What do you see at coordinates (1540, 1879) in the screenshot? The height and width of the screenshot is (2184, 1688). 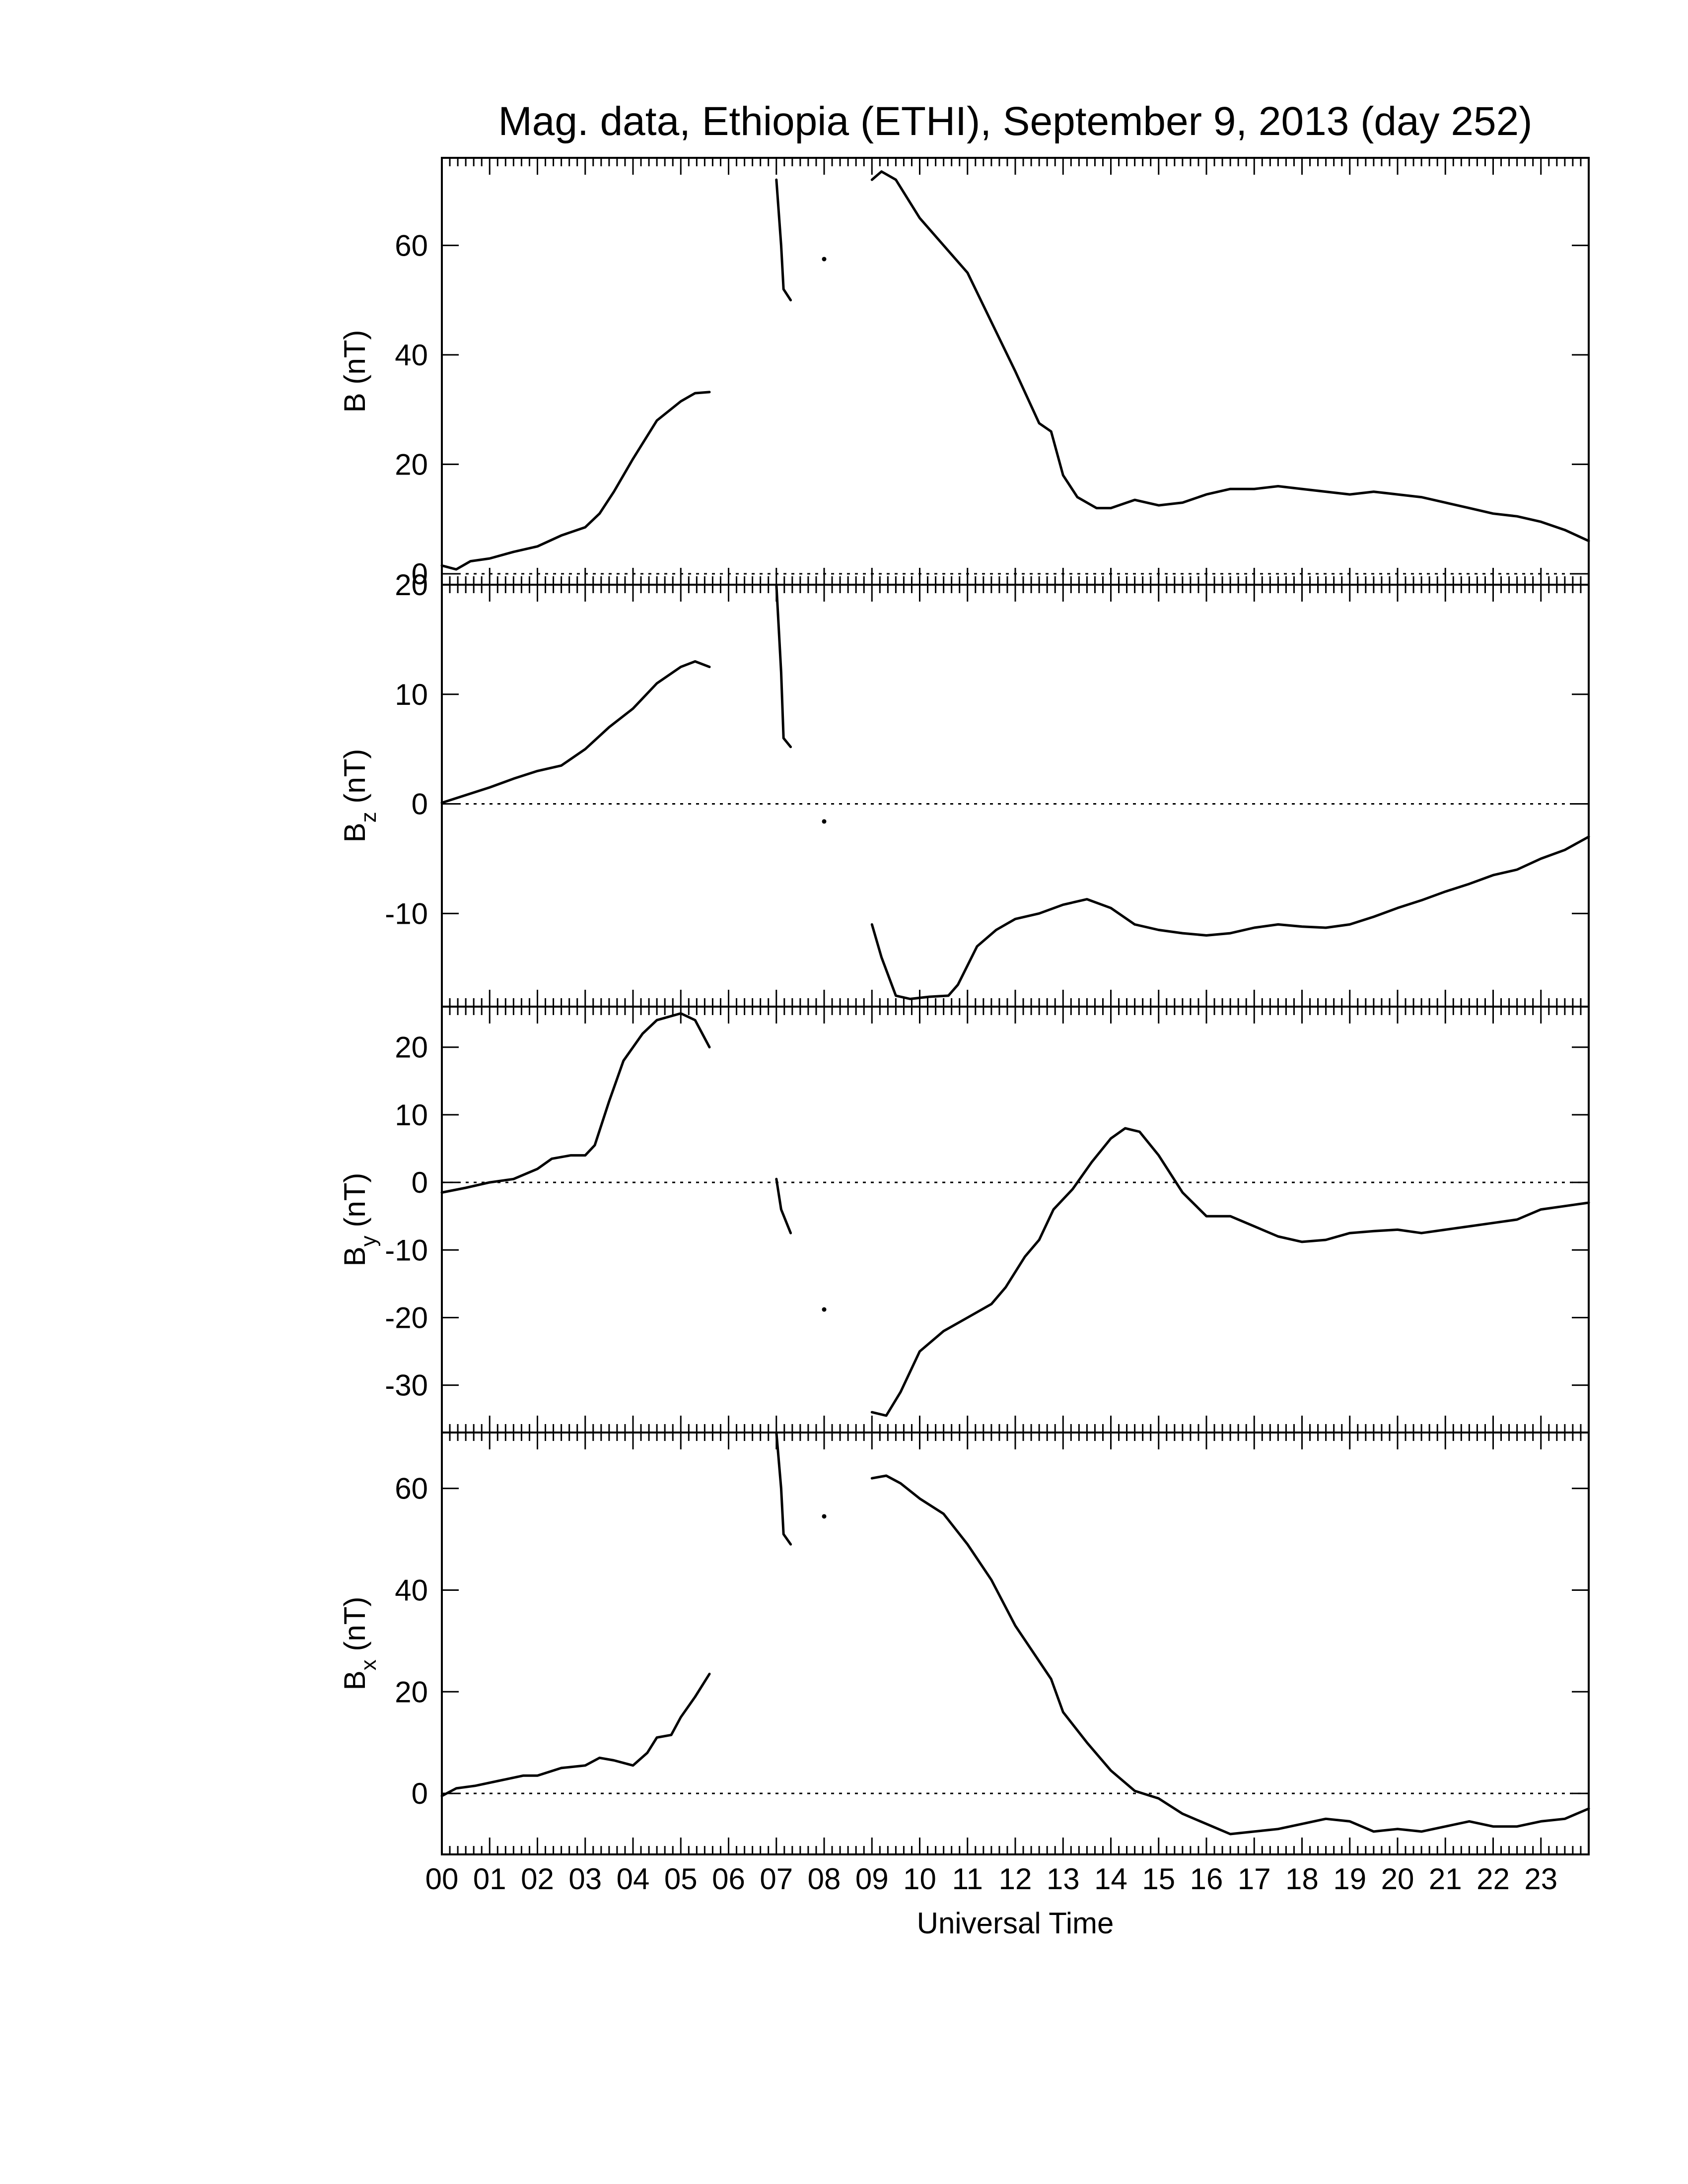 I see `x-tick-label: 23` at bounding box center [1540, 1879].